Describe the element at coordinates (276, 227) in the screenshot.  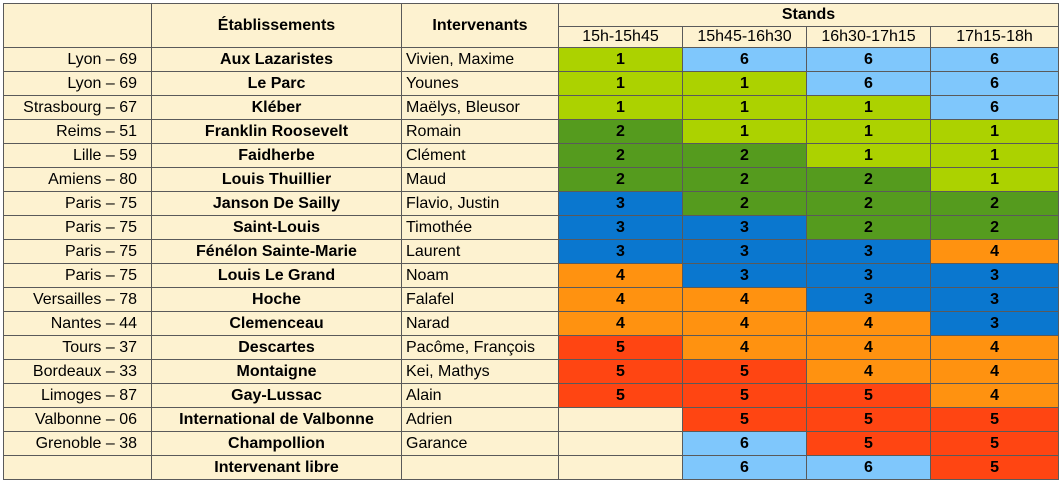
I see `establishment-cell: Saint-Louis` at that location.